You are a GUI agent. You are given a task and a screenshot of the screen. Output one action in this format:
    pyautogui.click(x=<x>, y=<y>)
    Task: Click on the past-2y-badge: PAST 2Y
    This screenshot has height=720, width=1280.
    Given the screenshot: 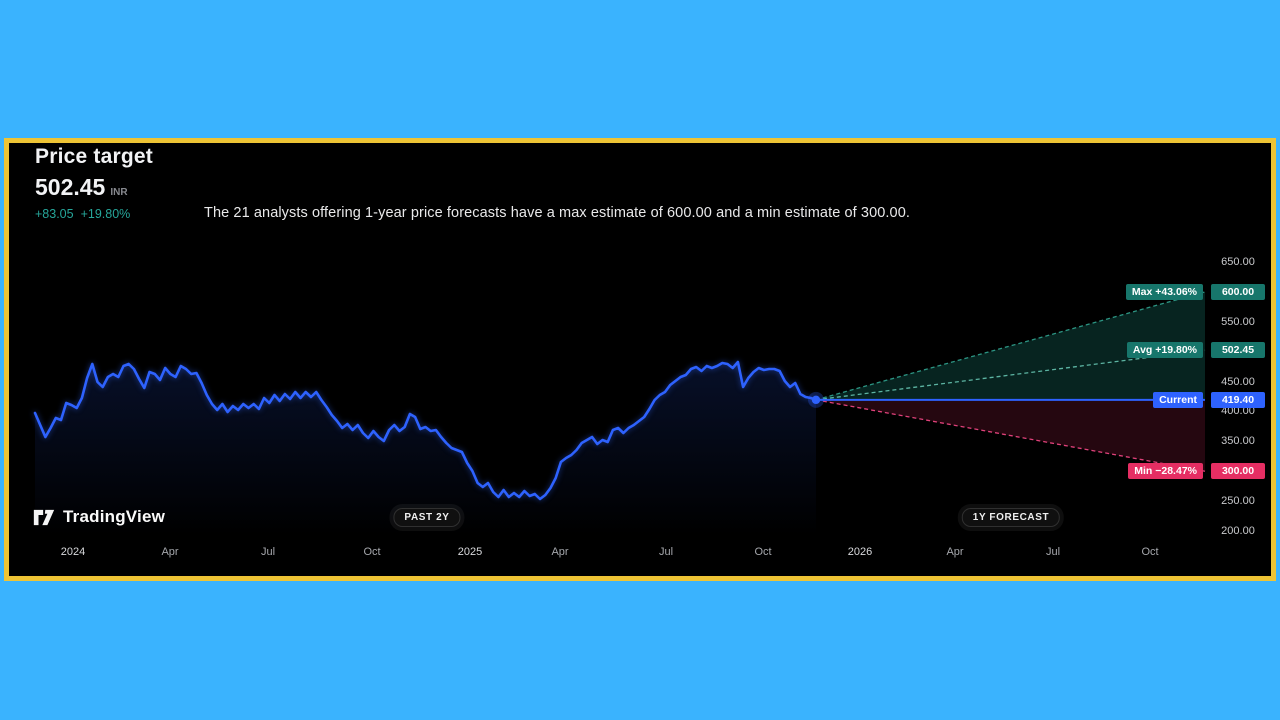 What is the action you would take?
    pyautogui.click(x=427, y=517)
    